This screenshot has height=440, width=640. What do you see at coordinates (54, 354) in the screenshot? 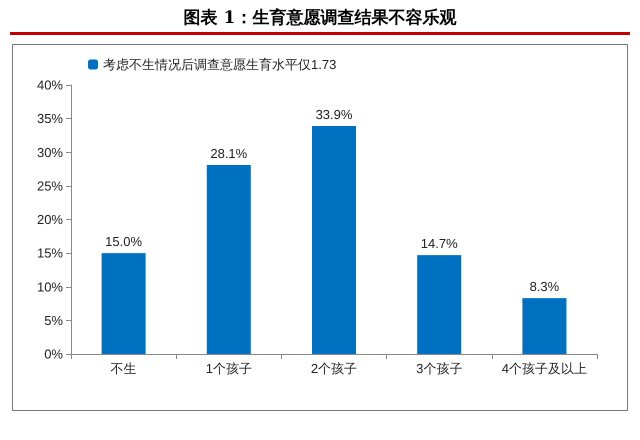
I see `y-tick-label: 0%` at bounding box center [54, 354].